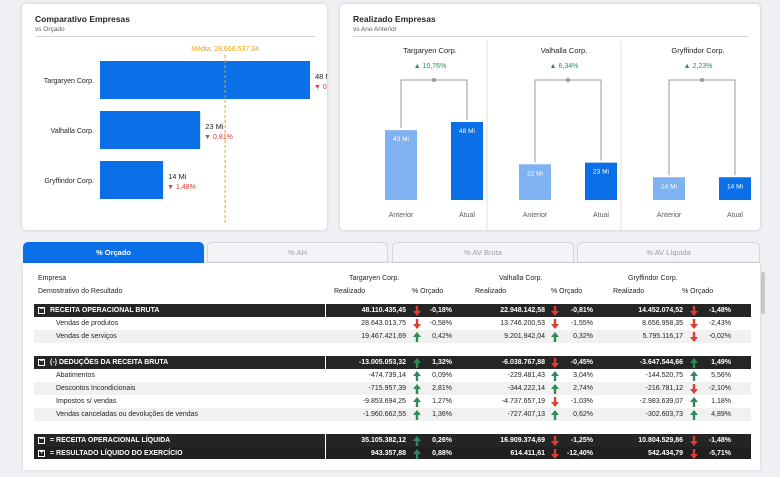 The height and width of the screenshot is (477, 780). What do you see at coordinates (177, 176) in the screenshot?
I see `bar-value-label: 14 Mi` at bounding box center [177, 176].